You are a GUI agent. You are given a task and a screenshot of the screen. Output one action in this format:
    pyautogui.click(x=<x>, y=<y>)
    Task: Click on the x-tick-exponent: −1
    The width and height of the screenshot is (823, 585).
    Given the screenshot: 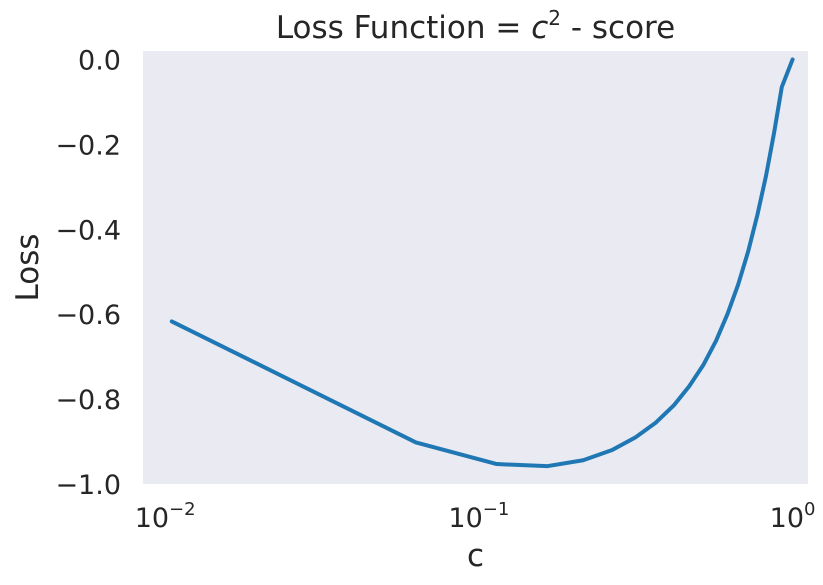 What is the action you would take?
    pyautogui.click(x=496, y=509)
    